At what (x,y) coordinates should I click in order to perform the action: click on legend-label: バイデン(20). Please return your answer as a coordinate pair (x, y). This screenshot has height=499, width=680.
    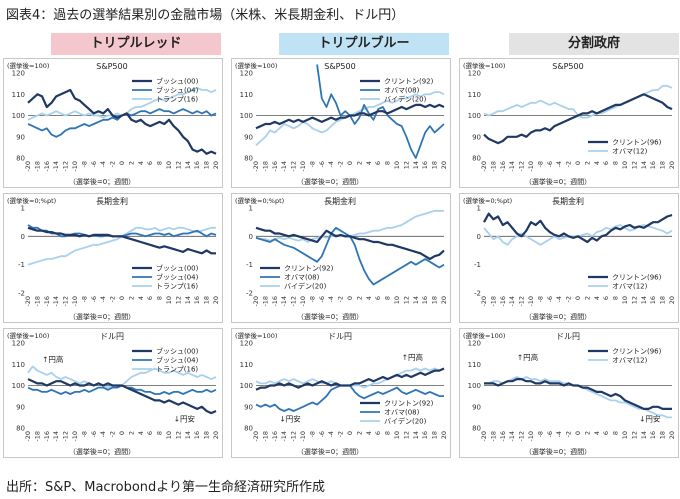
    Looking at the image, I should click on (305, 286).